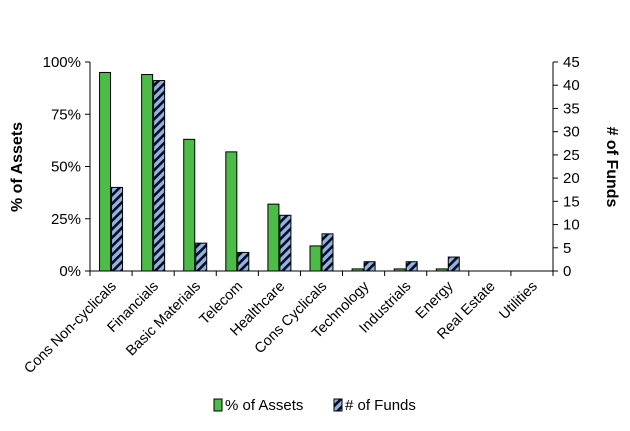  I want to click on y-axis-title: % of Assets, so click(17, 167).